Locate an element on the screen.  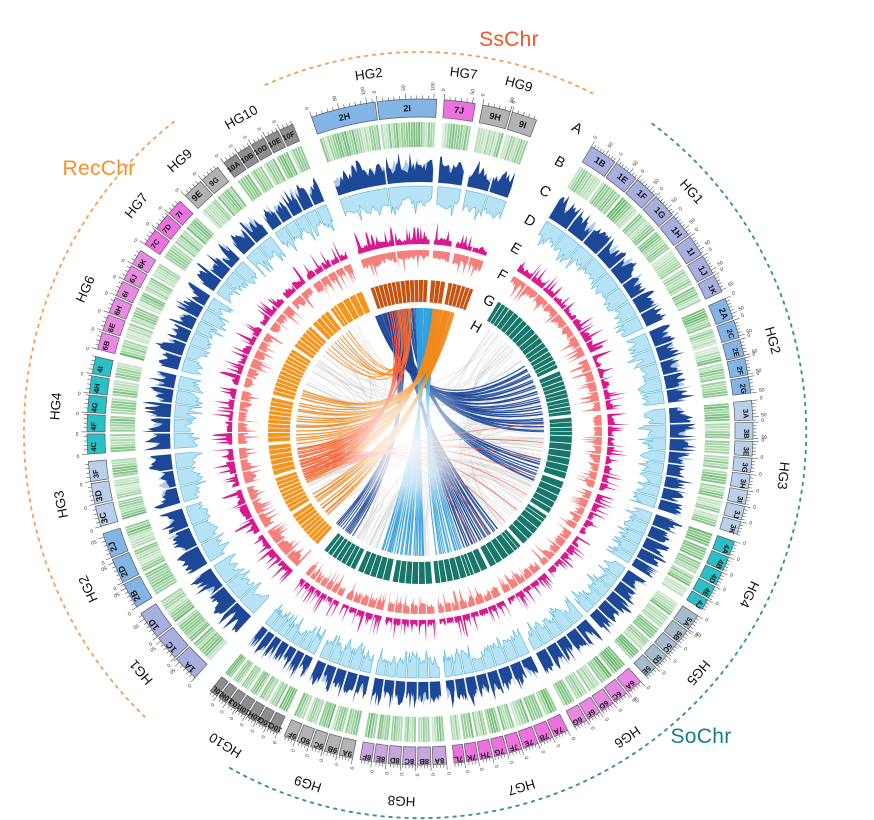
hist-e-8A is located at coordinates (432, 630).